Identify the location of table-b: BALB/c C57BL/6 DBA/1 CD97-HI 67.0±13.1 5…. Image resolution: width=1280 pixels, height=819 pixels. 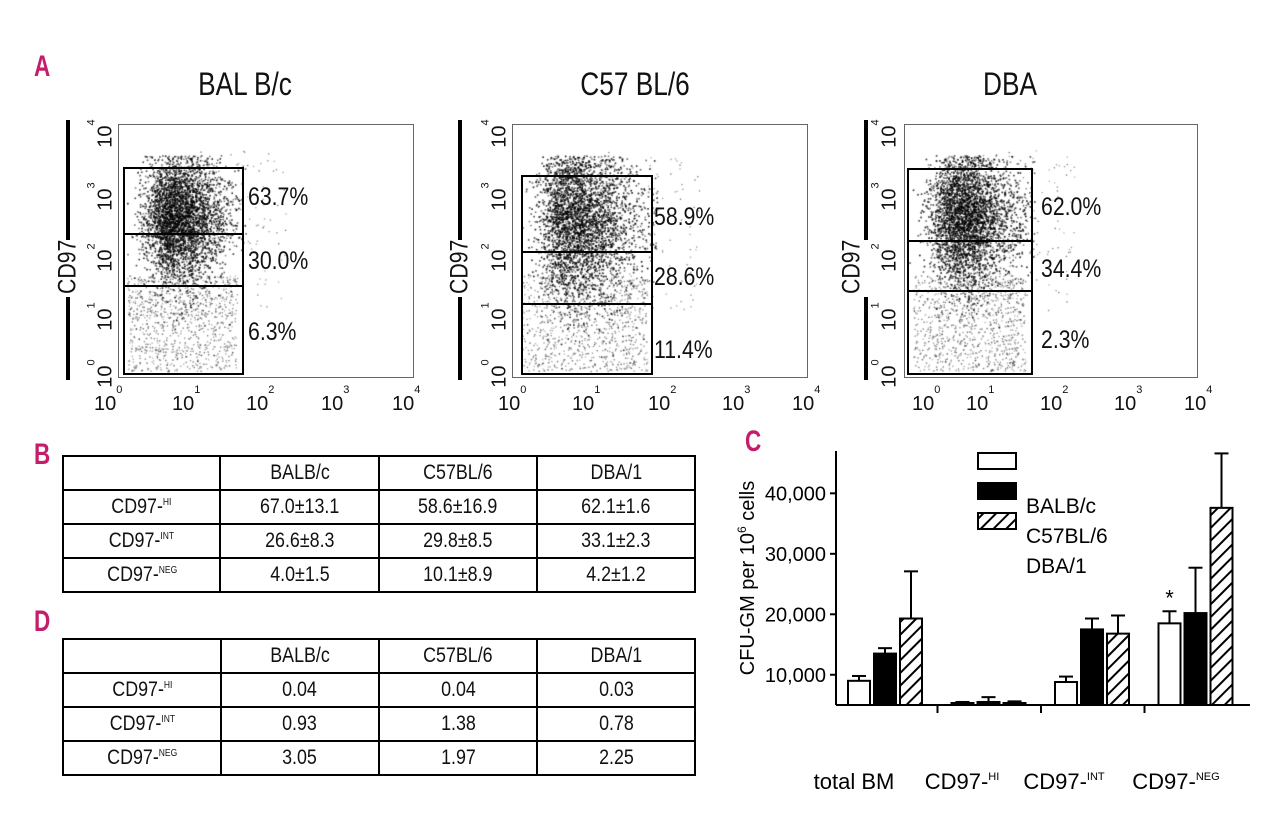
(379, 524).